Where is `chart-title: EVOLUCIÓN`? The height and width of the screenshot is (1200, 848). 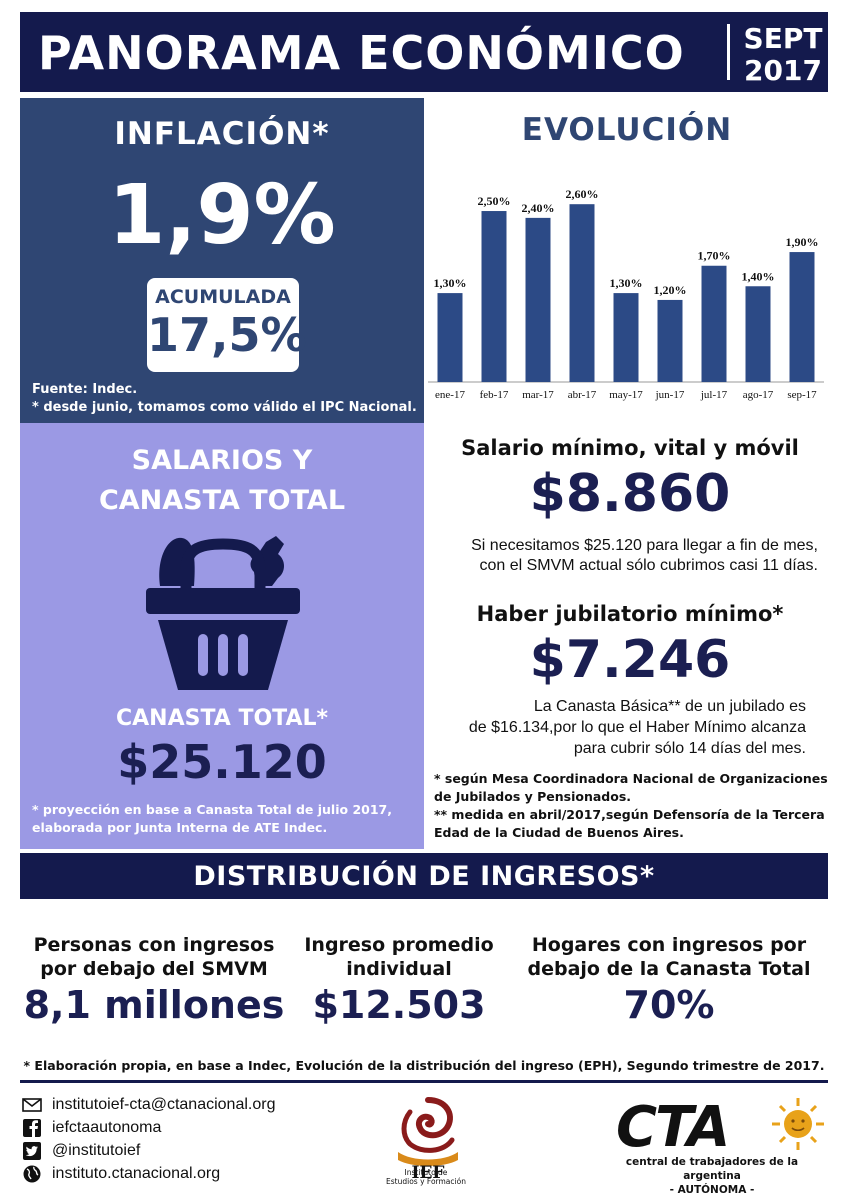
chart-title: EVOLUCIÓN is located at coordinates (627, 130).